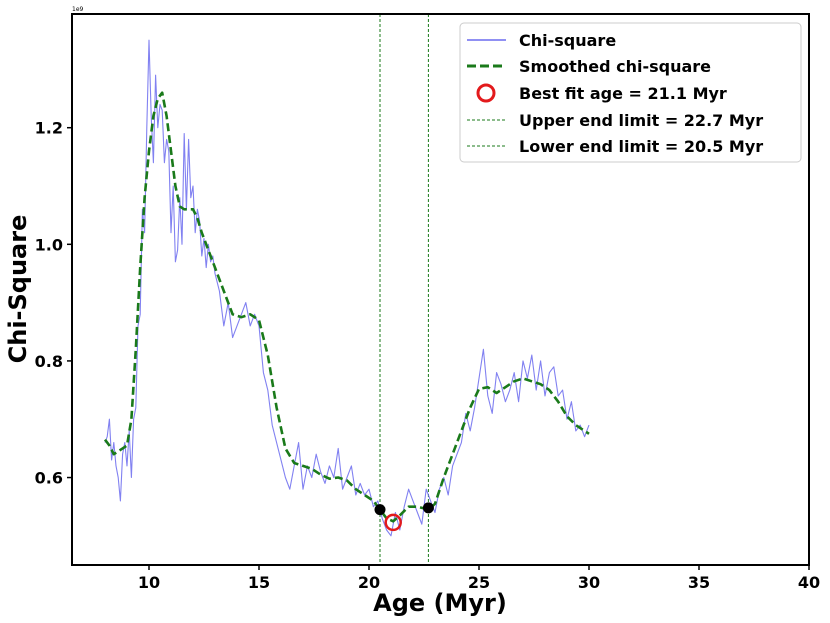  I want to click on limit-point-upper, so click(428, 508).